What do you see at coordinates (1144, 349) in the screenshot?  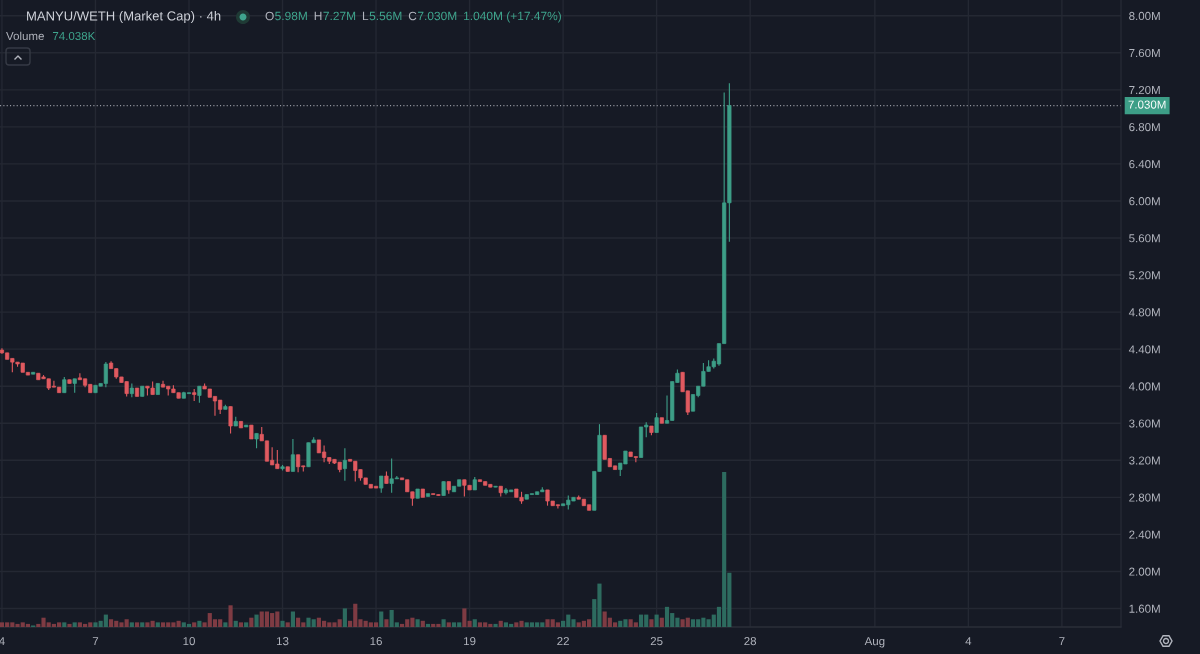 I see `y-tick-label: 4.40M` at bounding box center [1144, 349].